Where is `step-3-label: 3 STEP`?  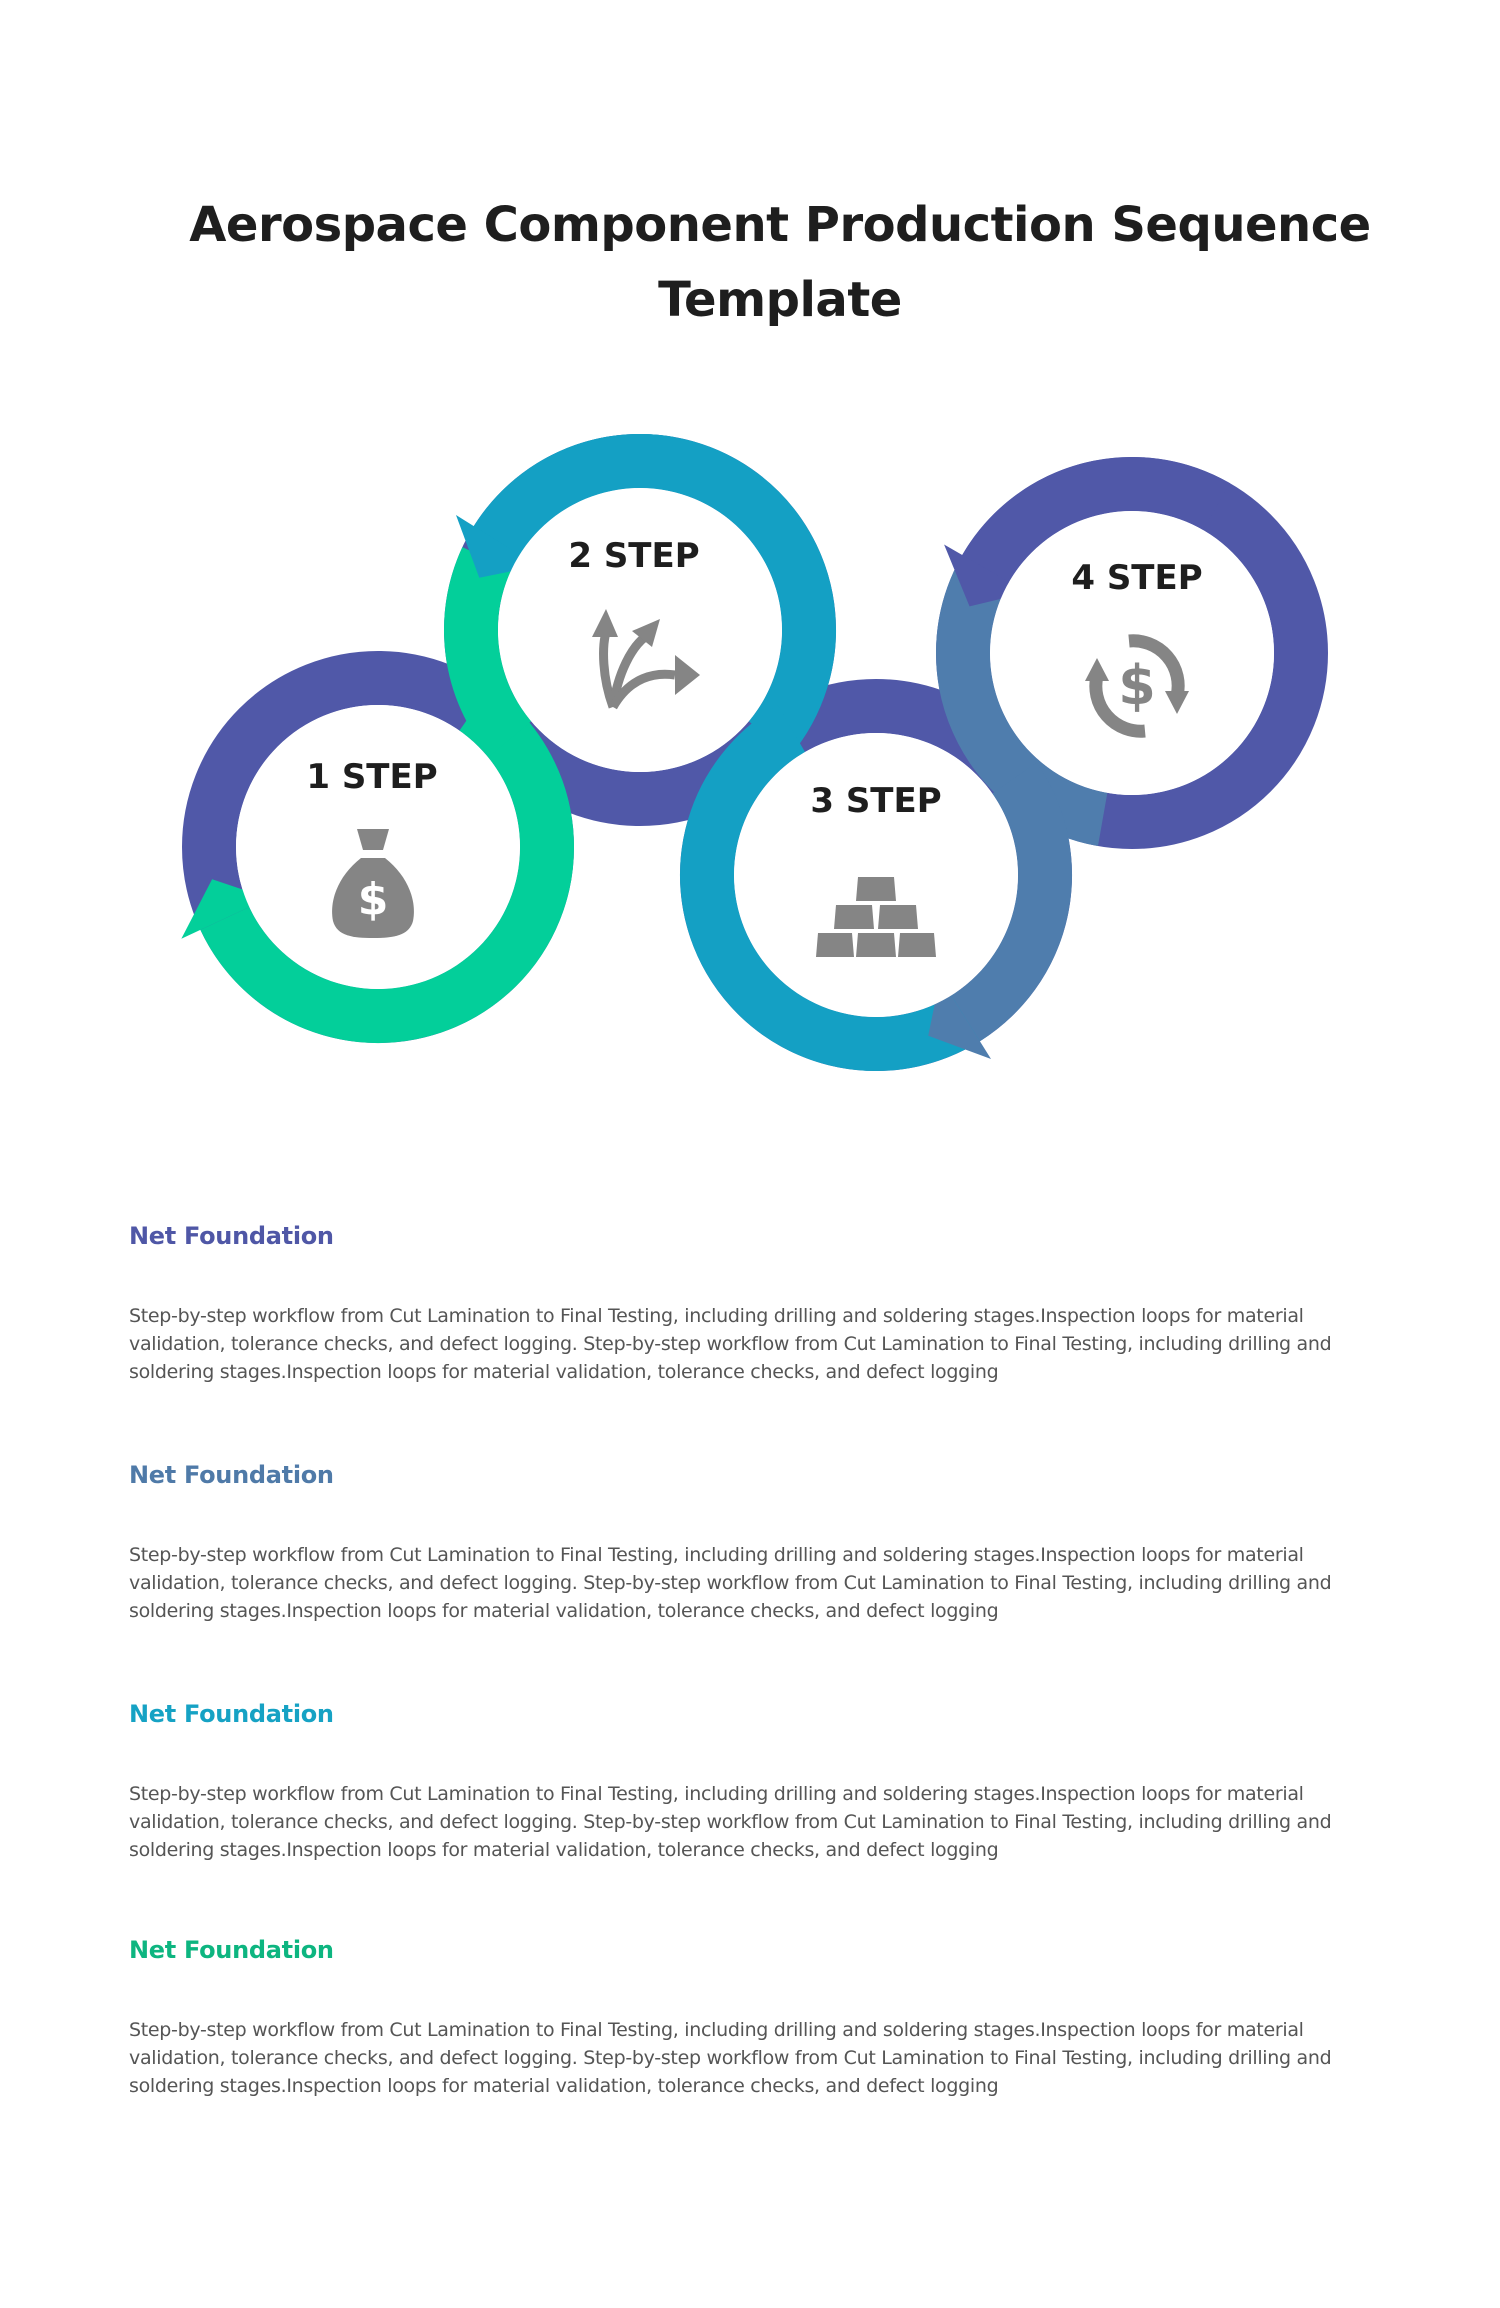 step-3-label: 3 STEP is located at coordinates (875, 801).